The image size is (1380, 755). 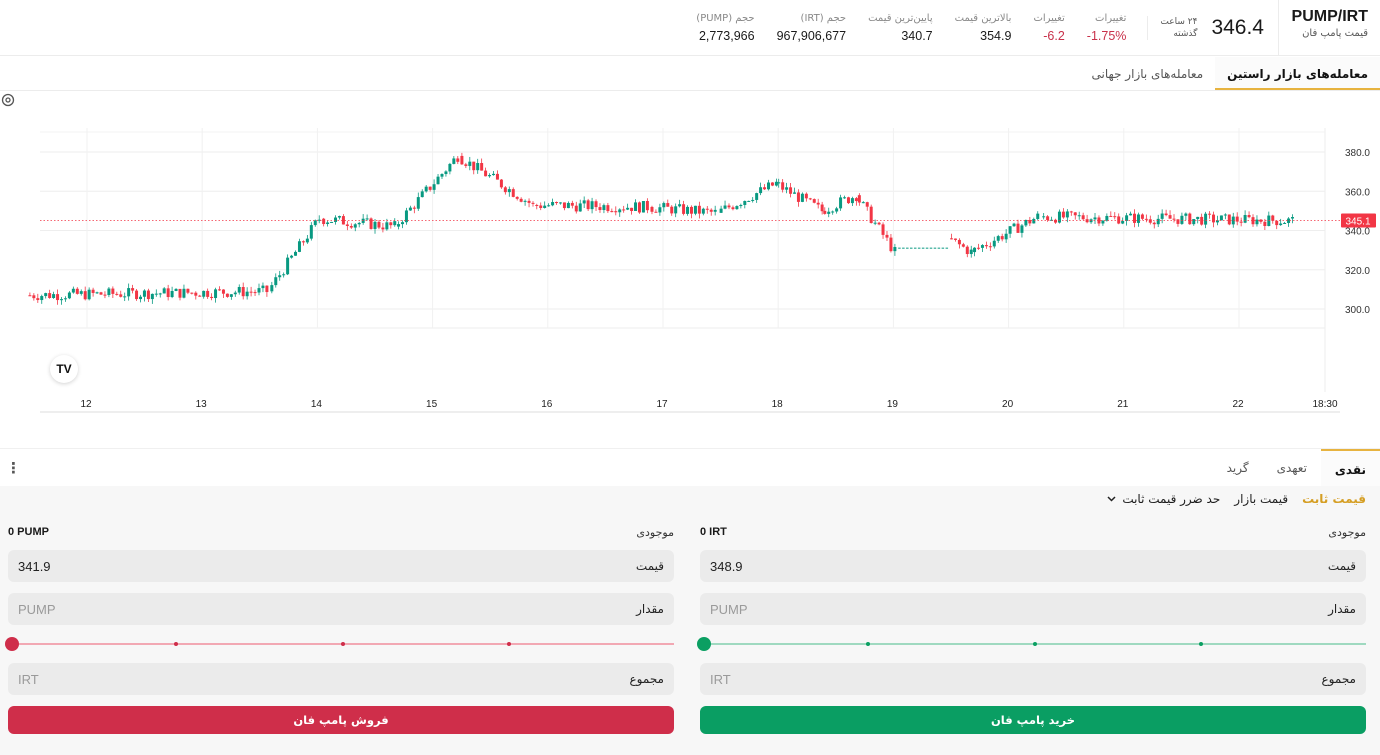 I want to click on sell-total-field: IRT مجموع, so click(x=341, y=679).